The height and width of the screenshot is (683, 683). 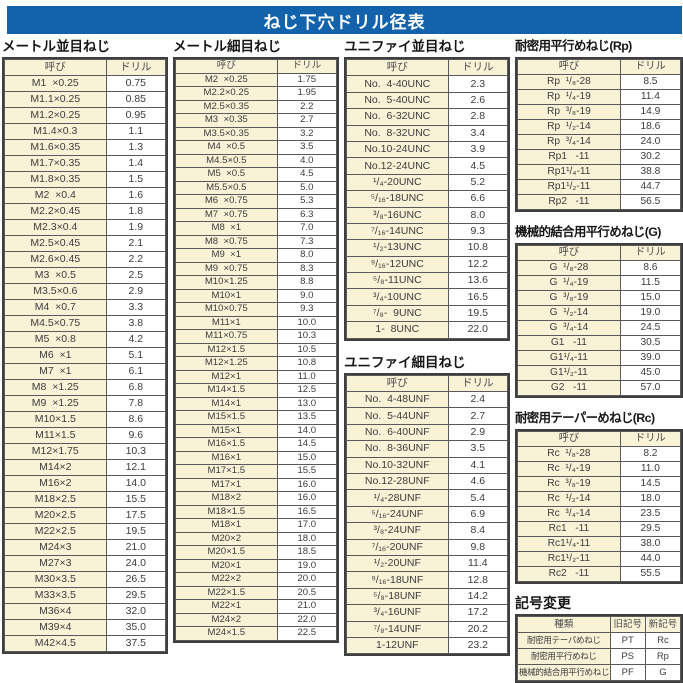 I want to click on thread-name-cell: M2 ×0.4, so click(x=55, y=195).